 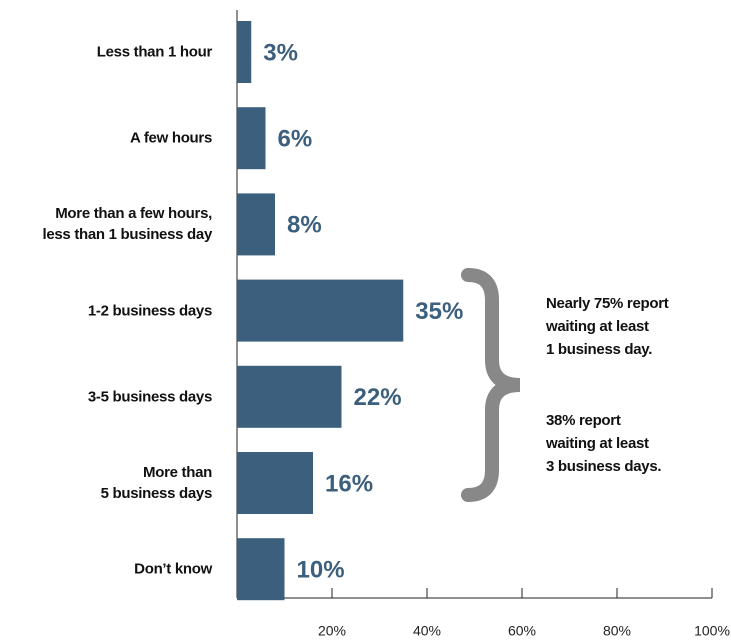 What do you see at coordinates (304, 225) in the screenshot?
I see `value-label: 8%` at bounding box center [304, 225].